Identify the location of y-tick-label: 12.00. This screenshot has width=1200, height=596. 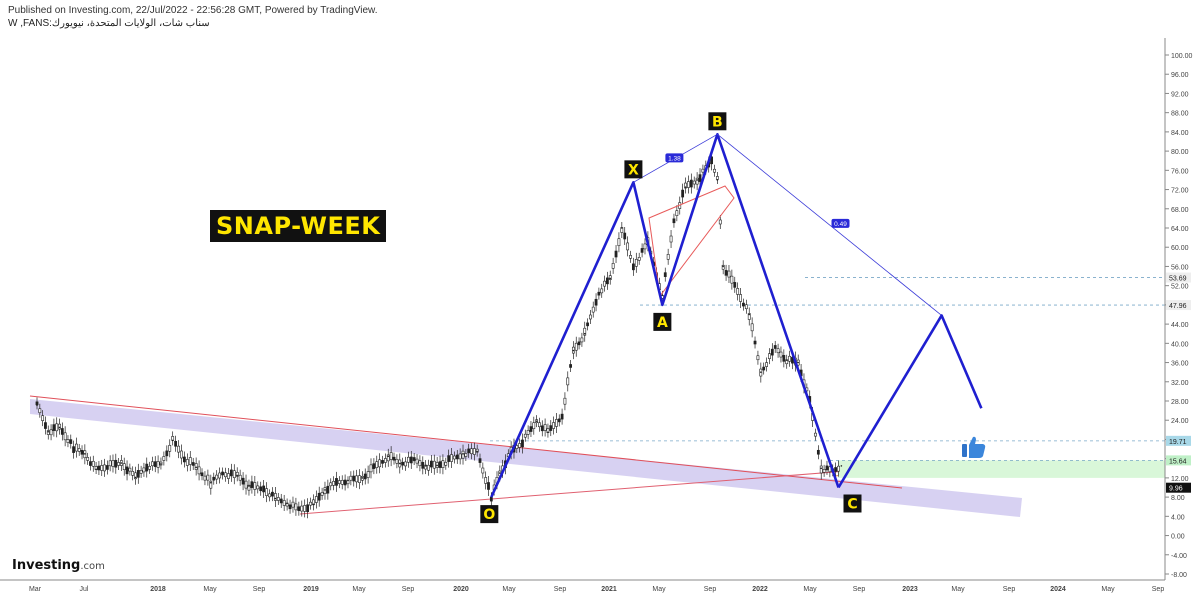
(1180, 479).